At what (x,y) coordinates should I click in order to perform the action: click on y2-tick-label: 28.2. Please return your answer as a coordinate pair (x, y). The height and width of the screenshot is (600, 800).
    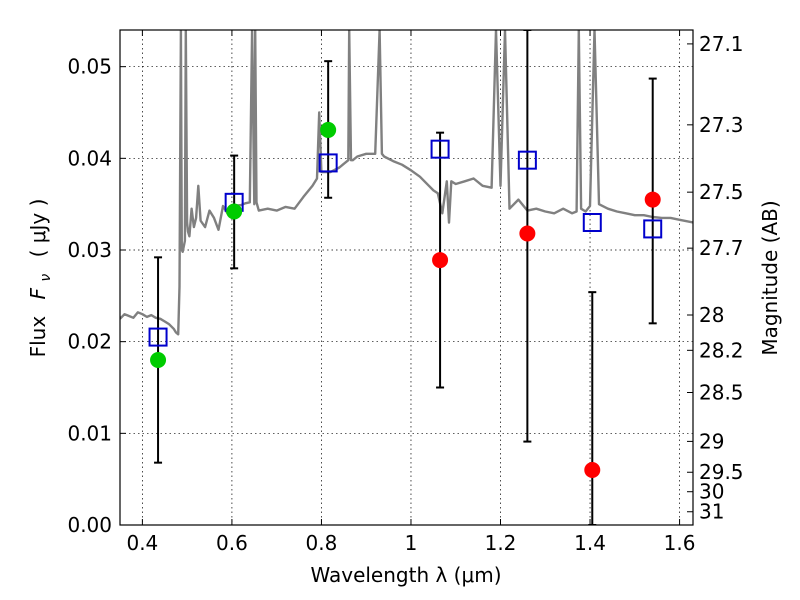
    Looking at the image, I should click on (721, 350).